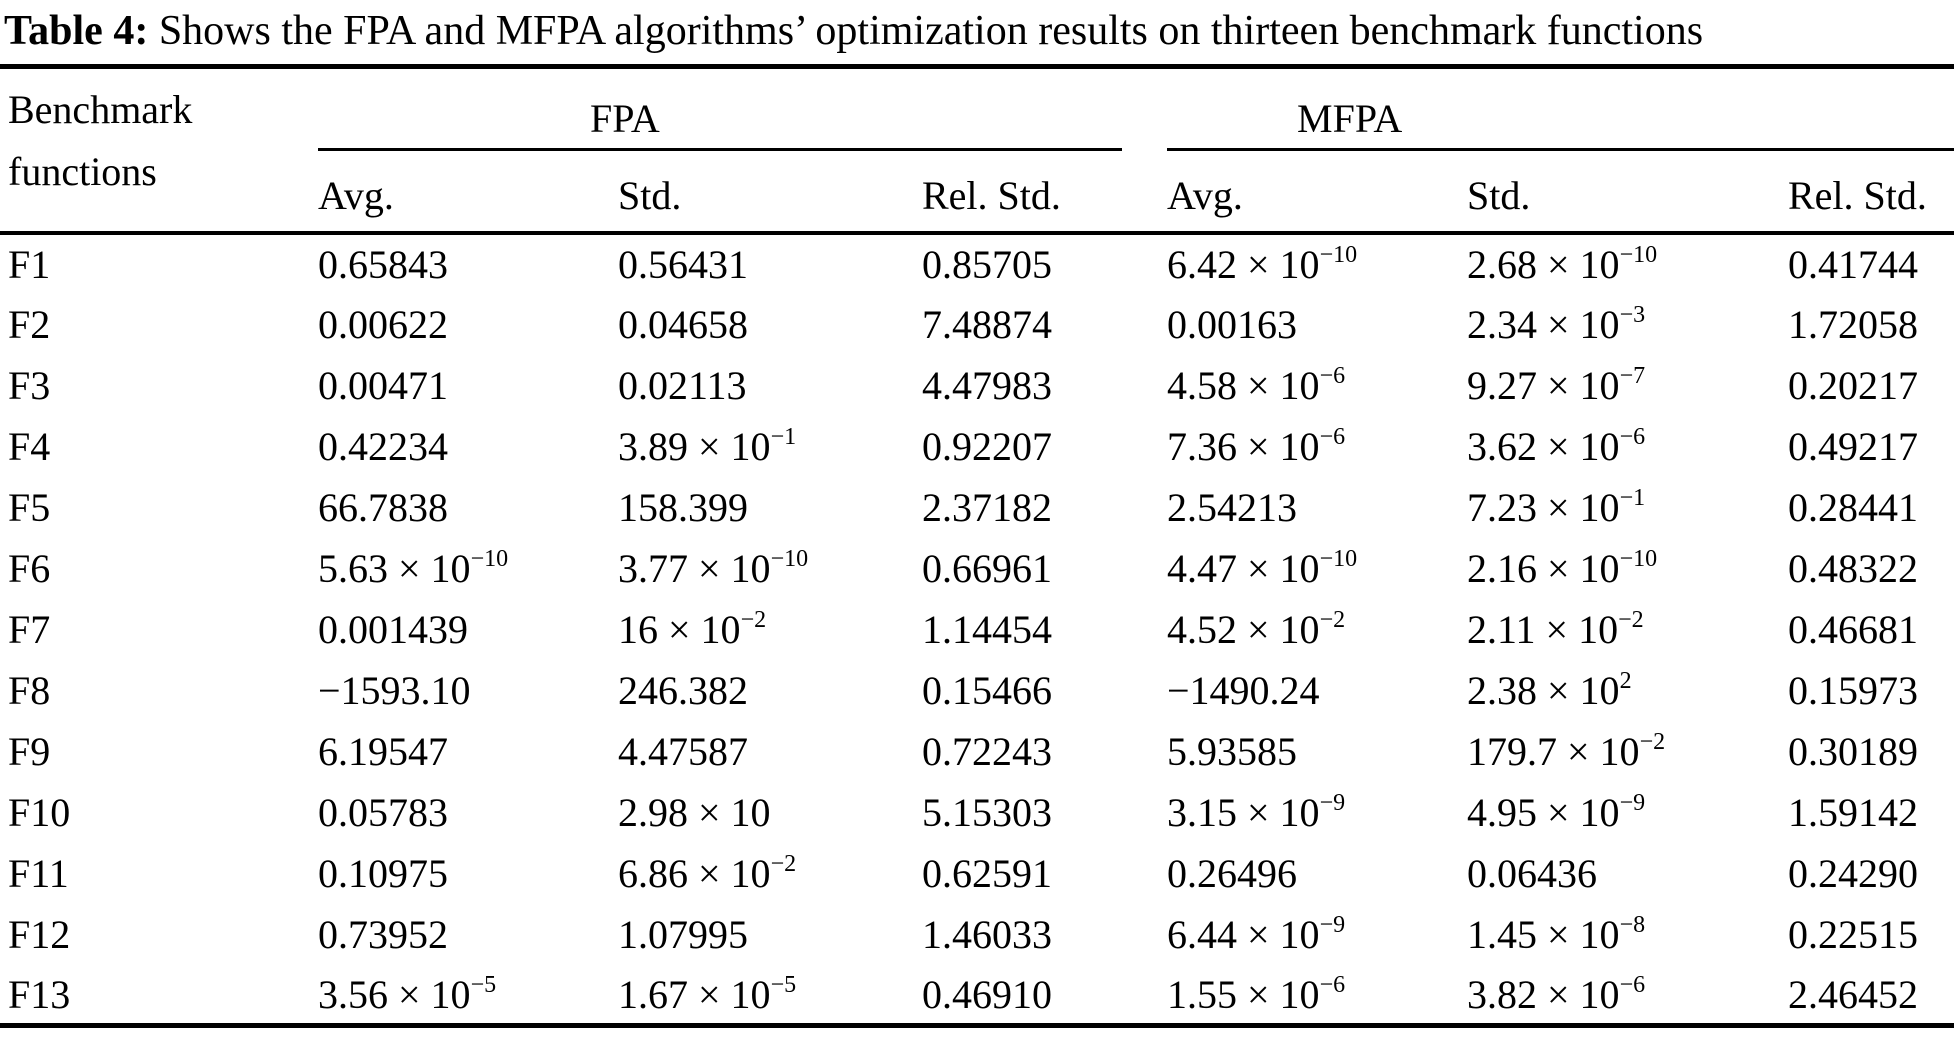 The height and width of the screenshot is (1046, 1954). What do you see at coordinates (1532, 873) in the screenshot?
I see `value-cell: 0.06436` at bounding box center [1532, 873].